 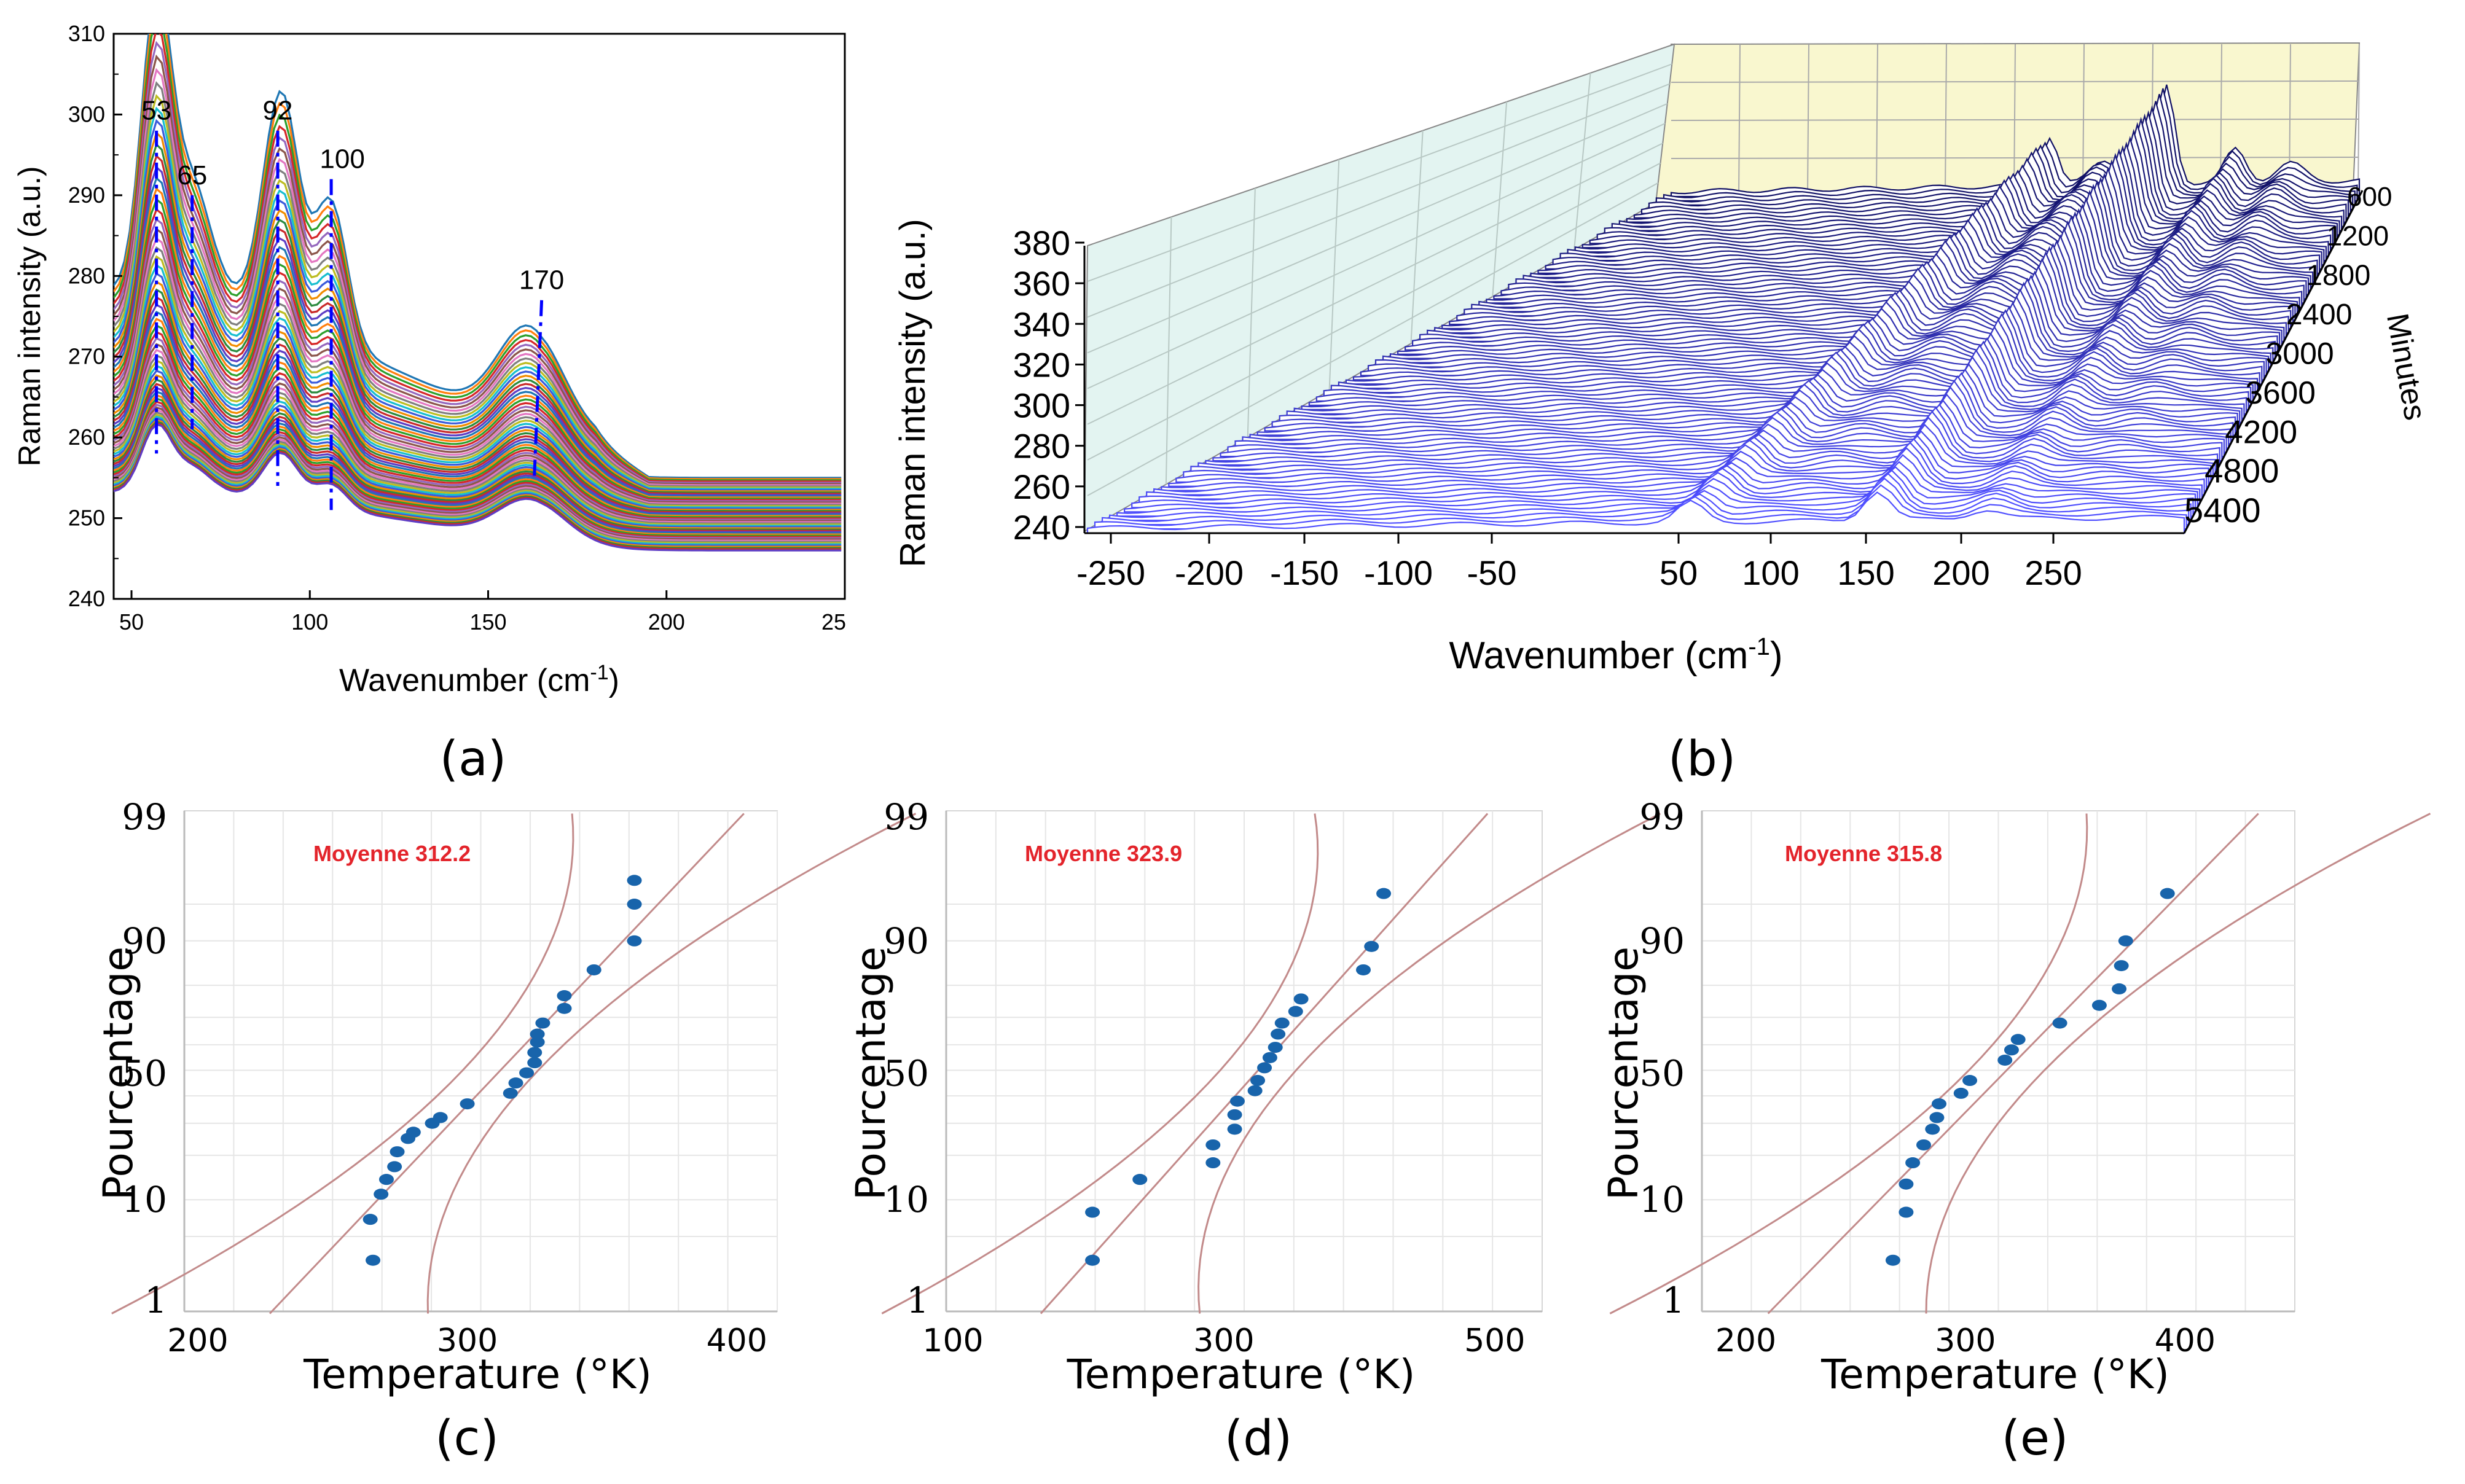 What do you see at coordinates (342, 1063) in the screenshot?
I see `confidence-band-lower` at bounding box center [342, 1063].